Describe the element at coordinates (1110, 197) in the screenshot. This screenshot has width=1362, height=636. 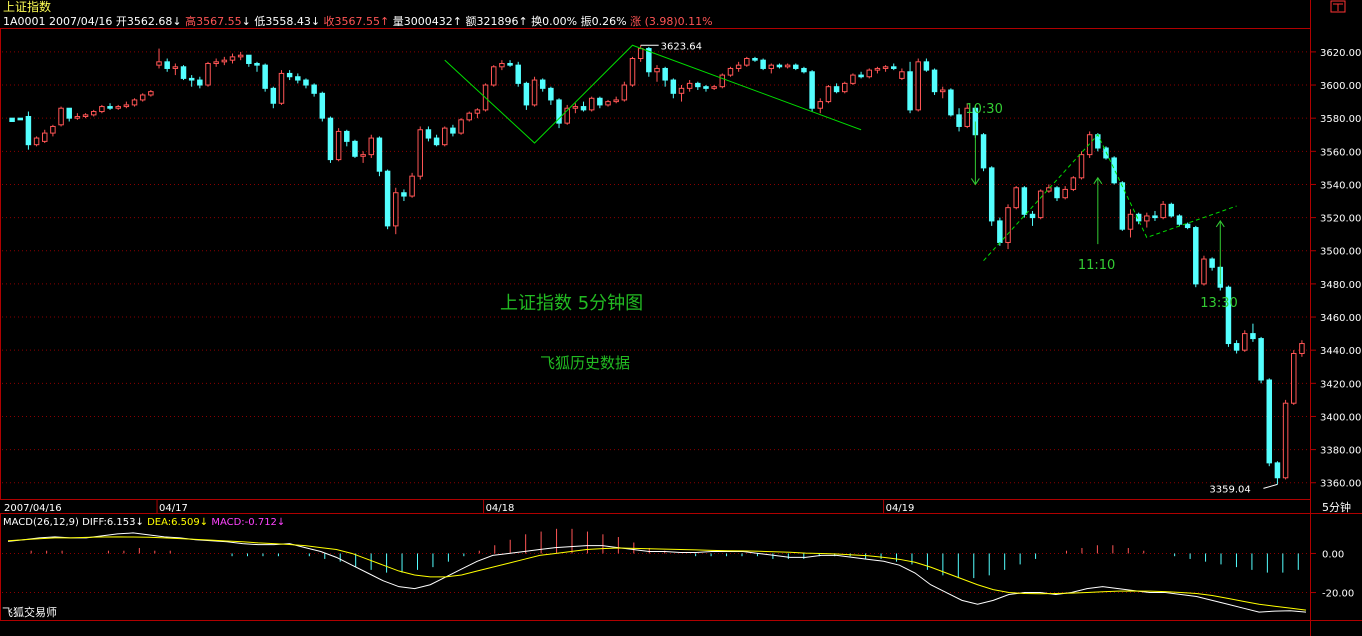
I see `zigzag-dashed-line` at that location.